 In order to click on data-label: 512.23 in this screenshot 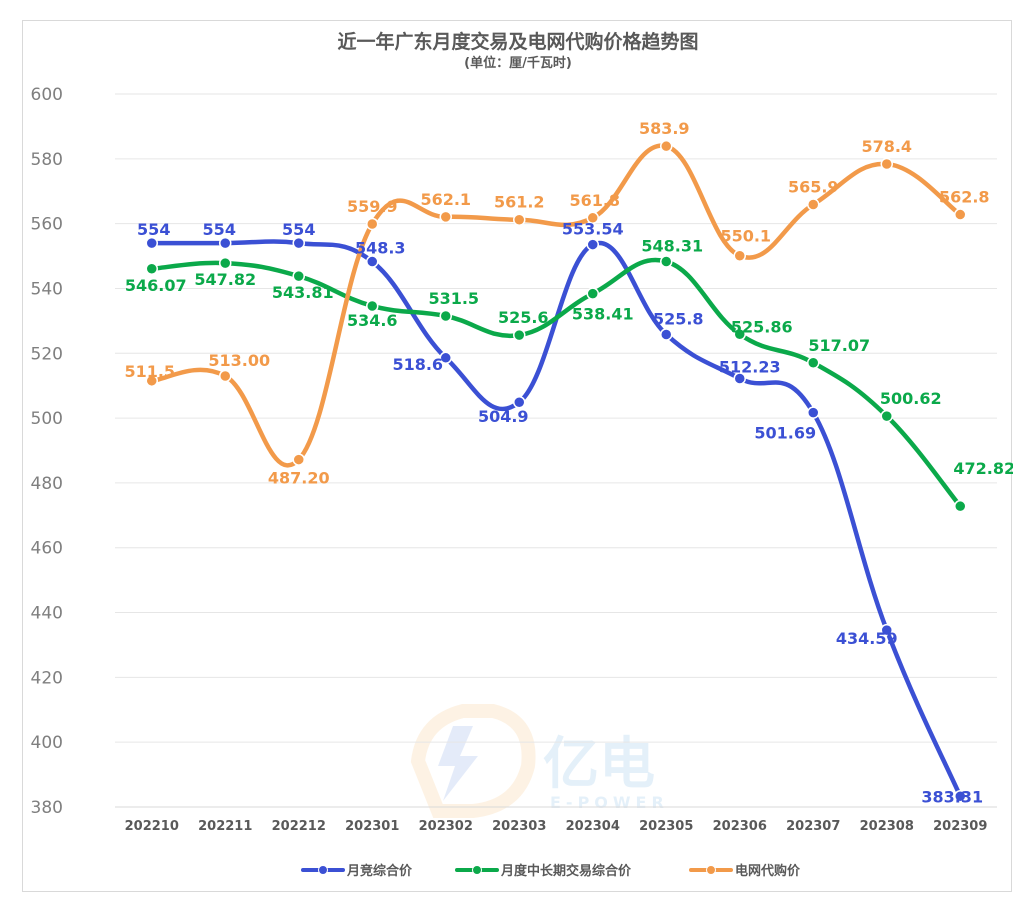, I will do `click(750, 366)`.